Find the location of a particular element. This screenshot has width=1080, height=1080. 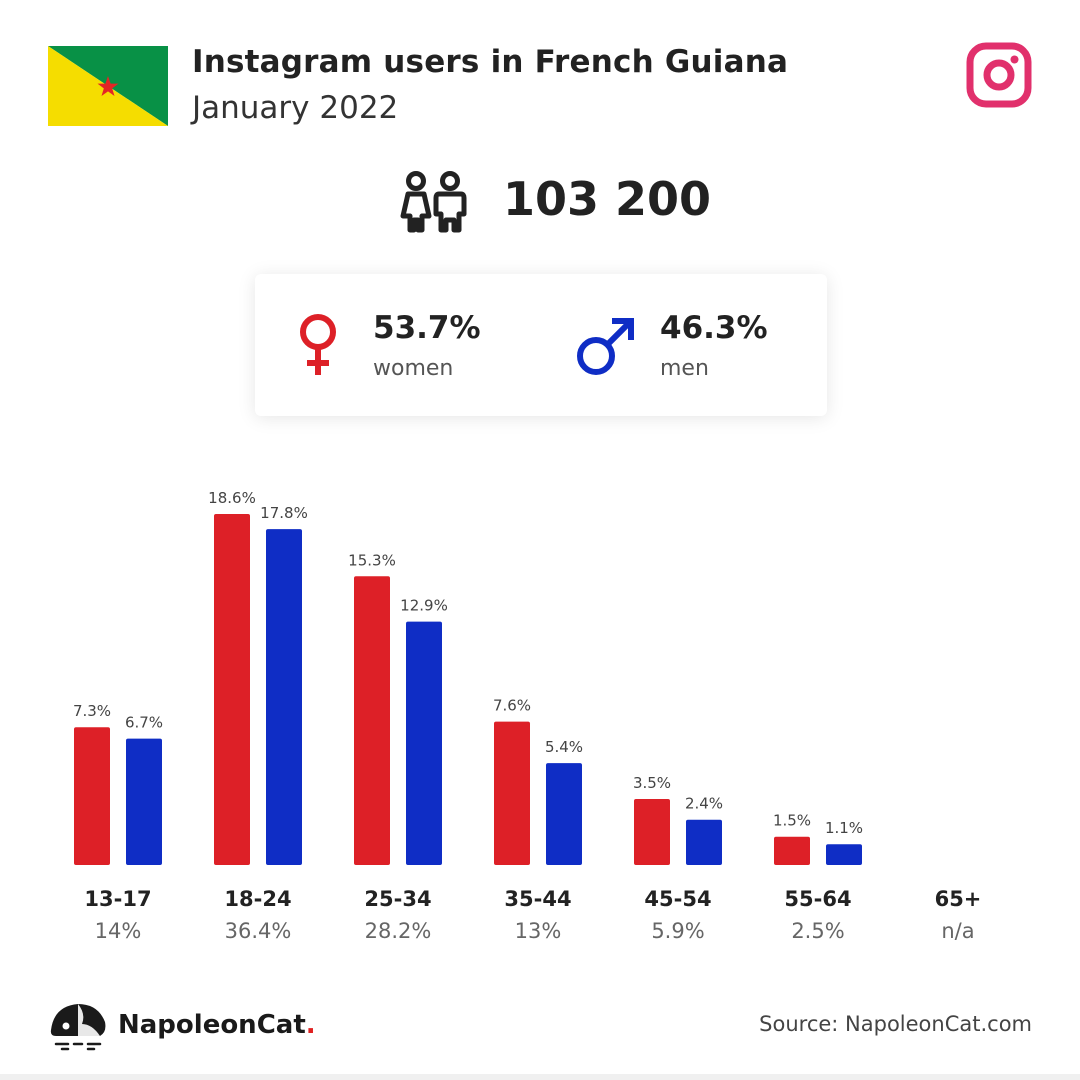

data-label-women-35-44: 7.6% is located at coordinates (512, 706).